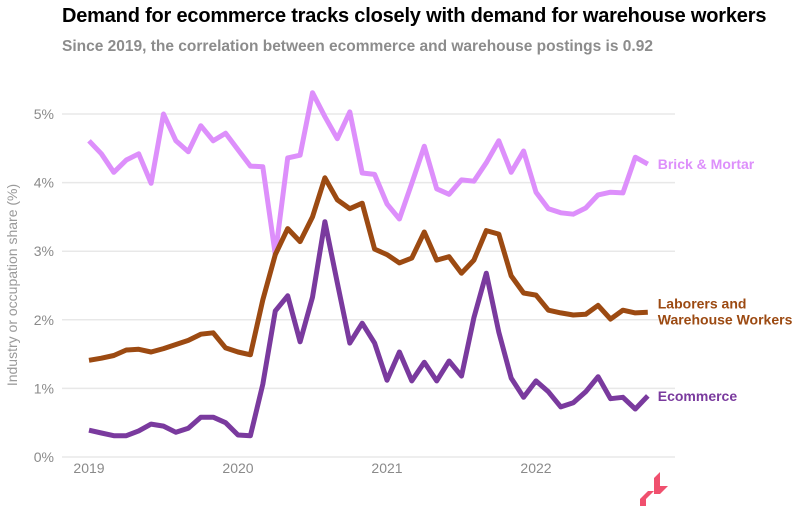 This screenshot has width=800, height=511. What do you see at coordinates (44, 183) in the screenshot?
I see `y-tick-label: 4%` at bounding box center [44, 183].